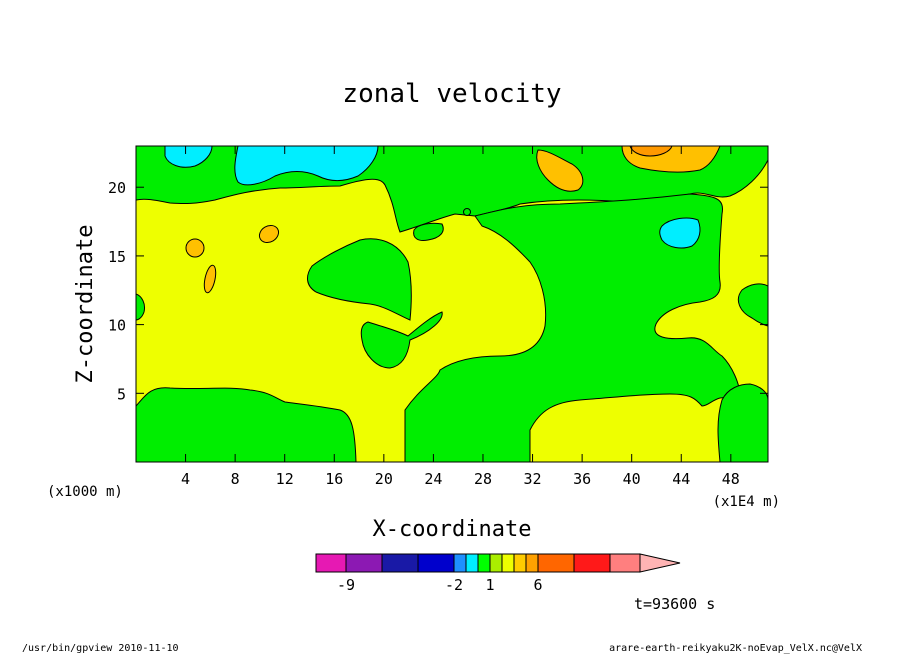 This screenshot has width=904, height=654. What do you see at coordinates (452, 529) in the screenshot?
I see `x-axis-label: X-coordinate` at bounding box center [452, 529].